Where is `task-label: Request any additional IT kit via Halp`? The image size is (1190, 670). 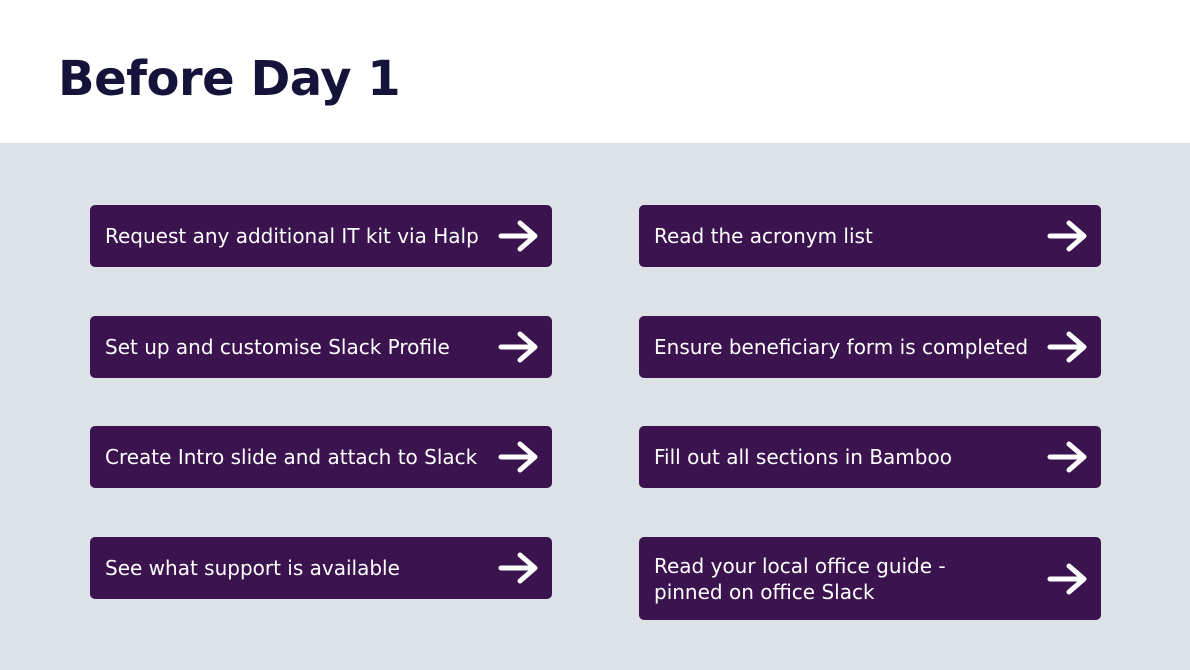
task-label: Request any additional IT kit via Halp is located at coordinates (292, 236).